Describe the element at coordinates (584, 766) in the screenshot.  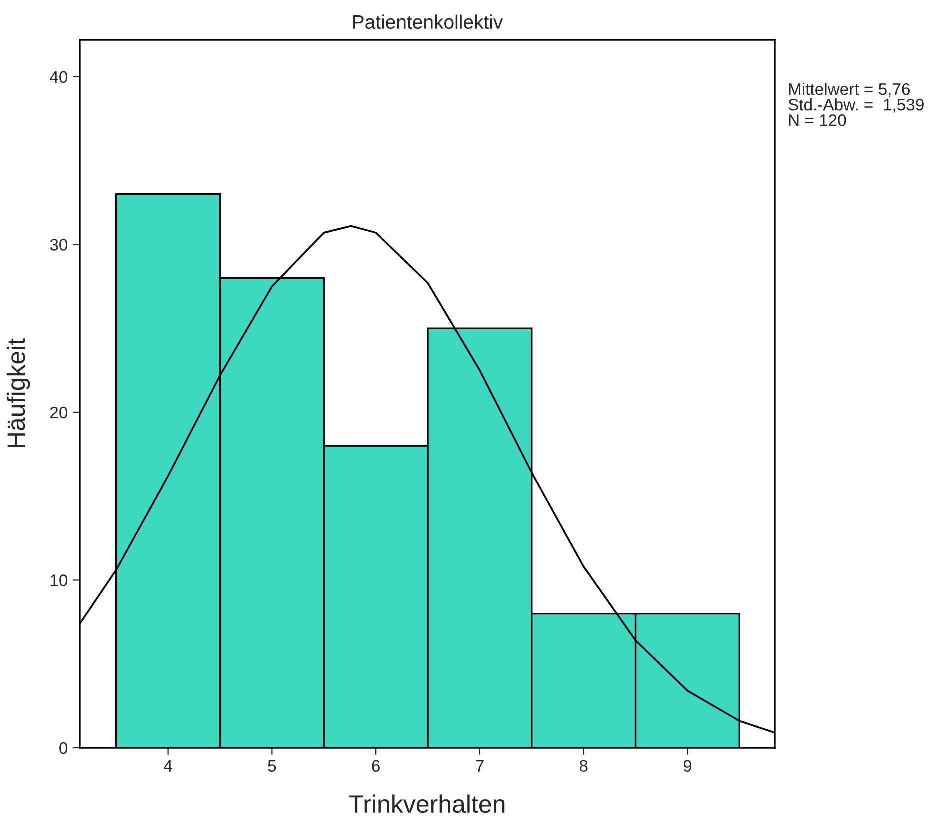
I see `x-tick-label: 8` at that location.